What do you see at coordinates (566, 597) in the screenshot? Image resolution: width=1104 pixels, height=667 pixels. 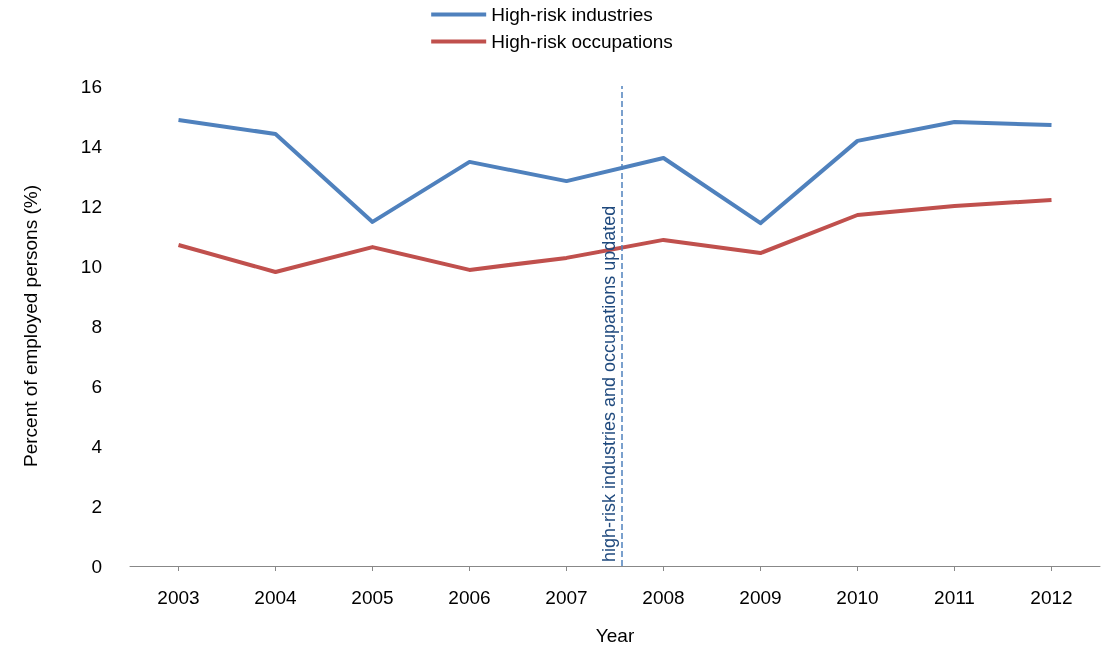 I see `x-tick-label: 2007` at bounding box center [566, 597].